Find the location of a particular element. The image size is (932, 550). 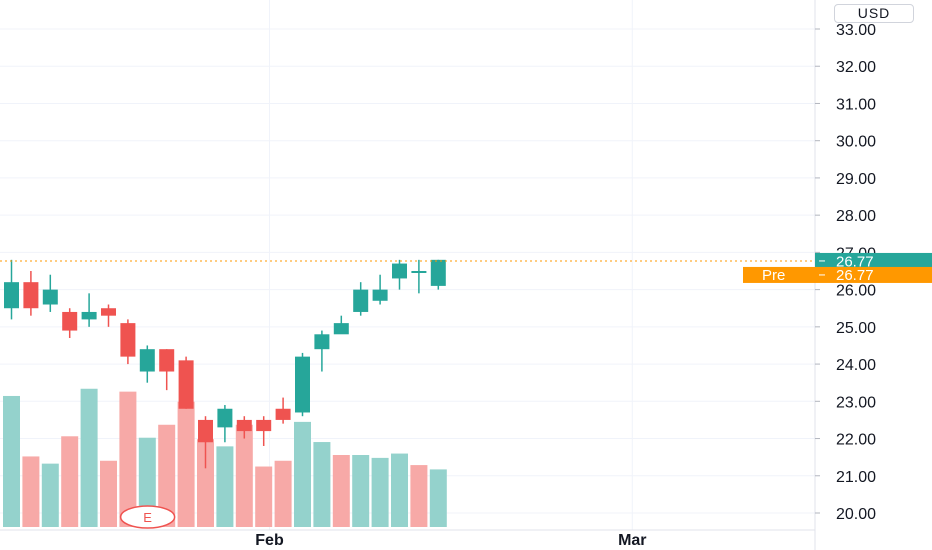

volume-bars is located at coordinates (225, 457).